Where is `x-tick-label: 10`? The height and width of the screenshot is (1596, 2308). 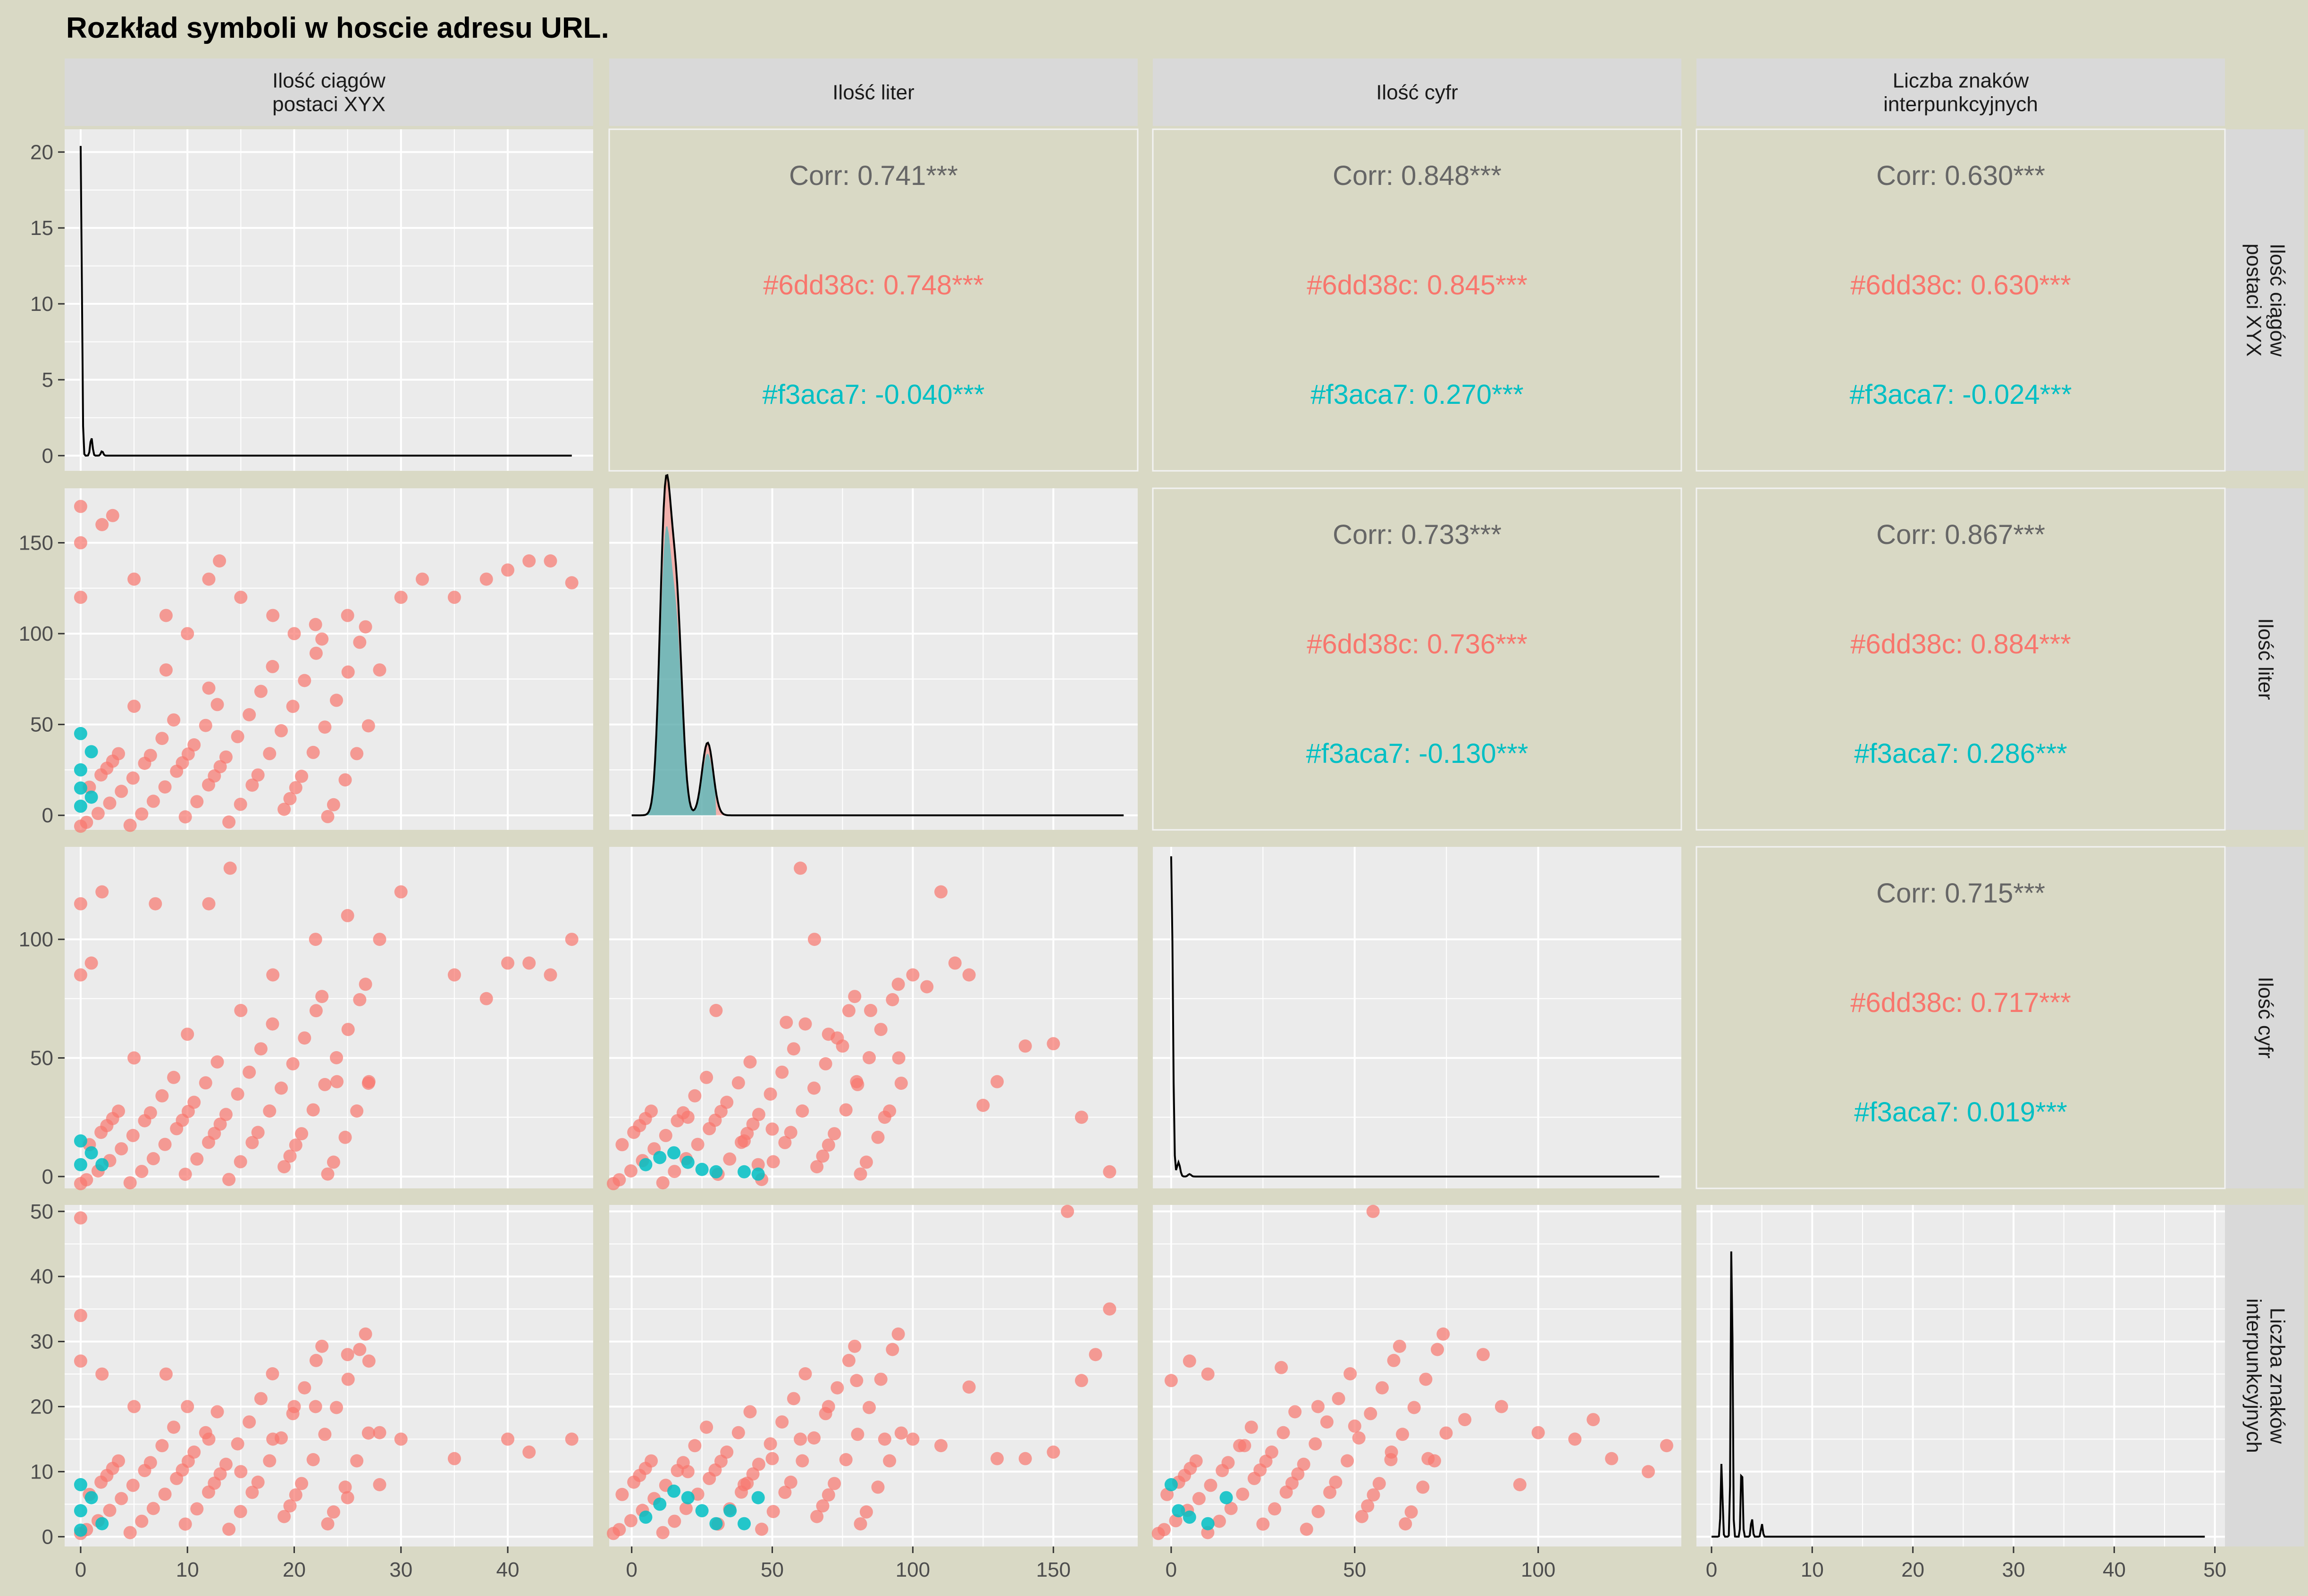
x-tick-label: 10 is located at coordinates (1812, 1569).